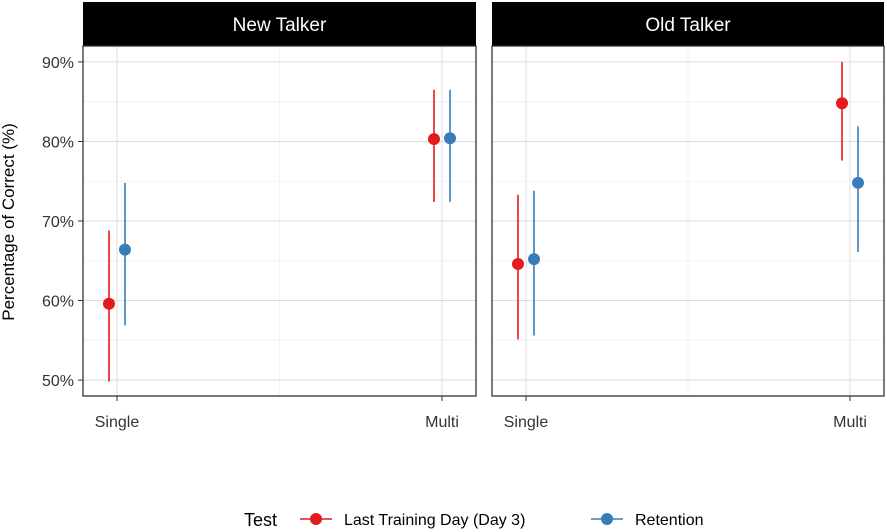 The height and width of the screenshot is (532, 887). What do you see at coordinates (9, 221) in the screenshot?
I see `y-axis-label: Percentage of Correct (%)` at bounding box center [9, 221].